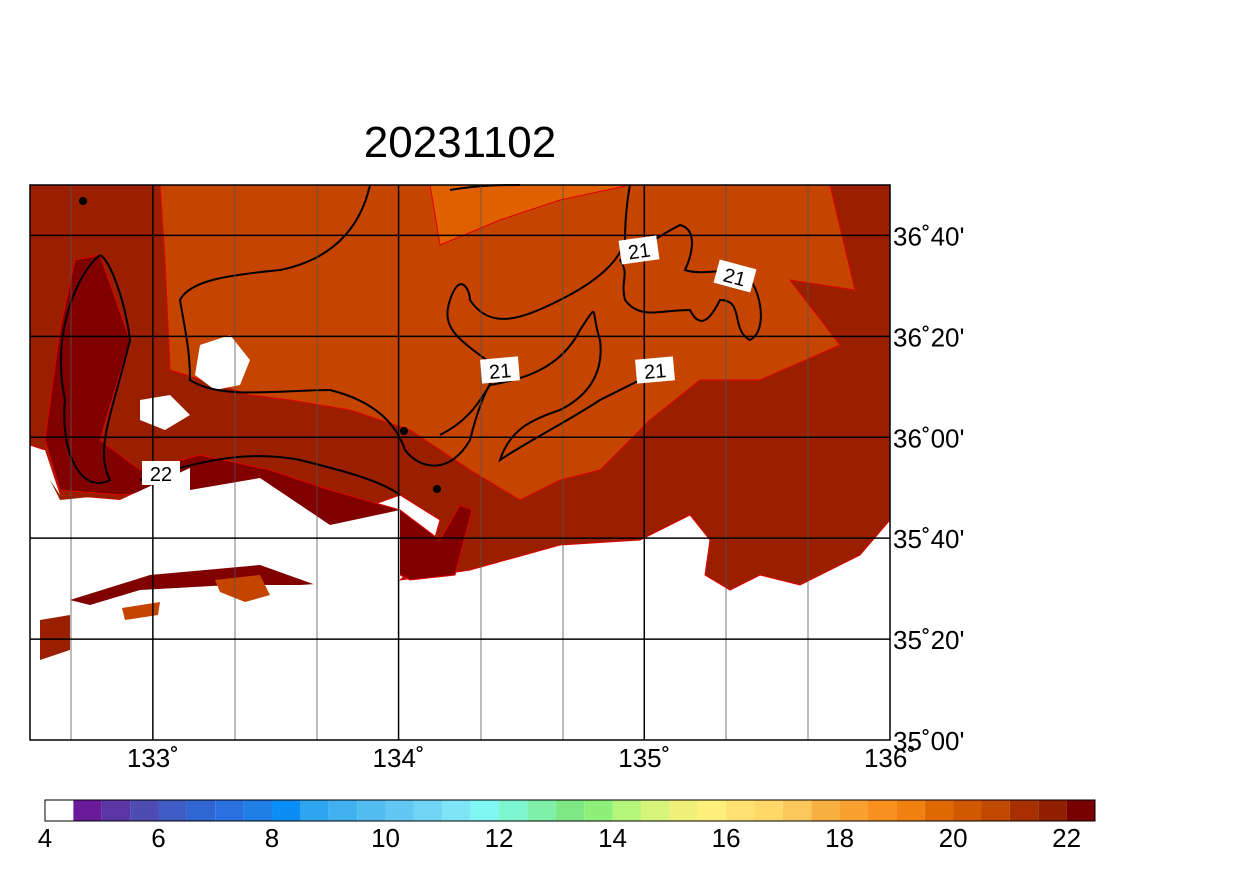 The image size is (1237, 880). What do you see at coordinates (399, 758) in the screenshot?
I see `lon-label: 134˚` at bounding box center [399, 758].